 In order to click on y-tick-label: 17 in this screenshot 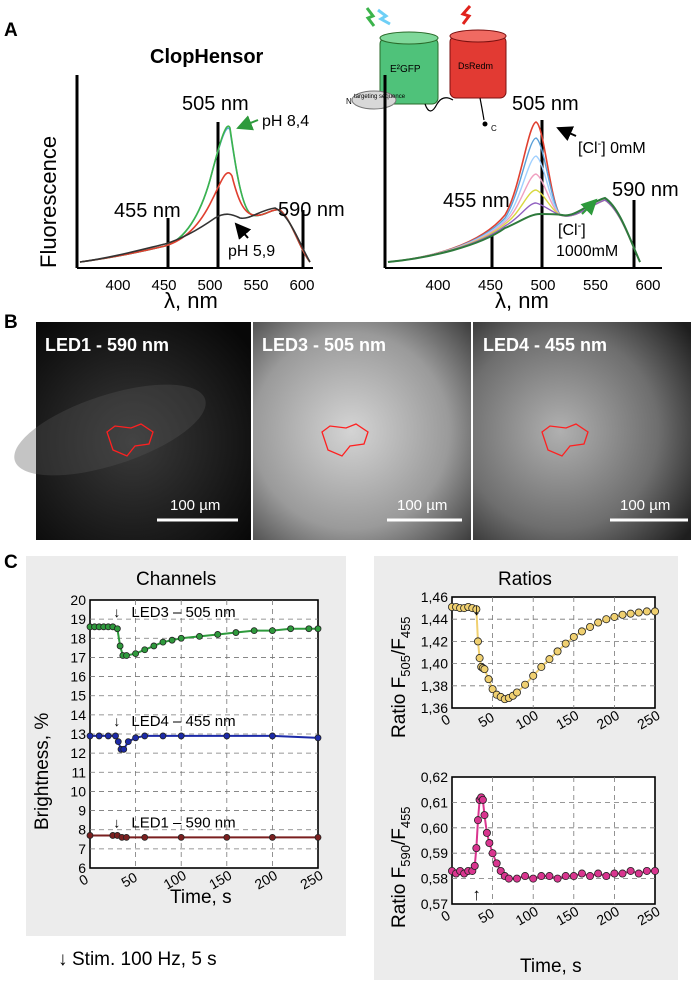, I will do `click(78, 657)`.